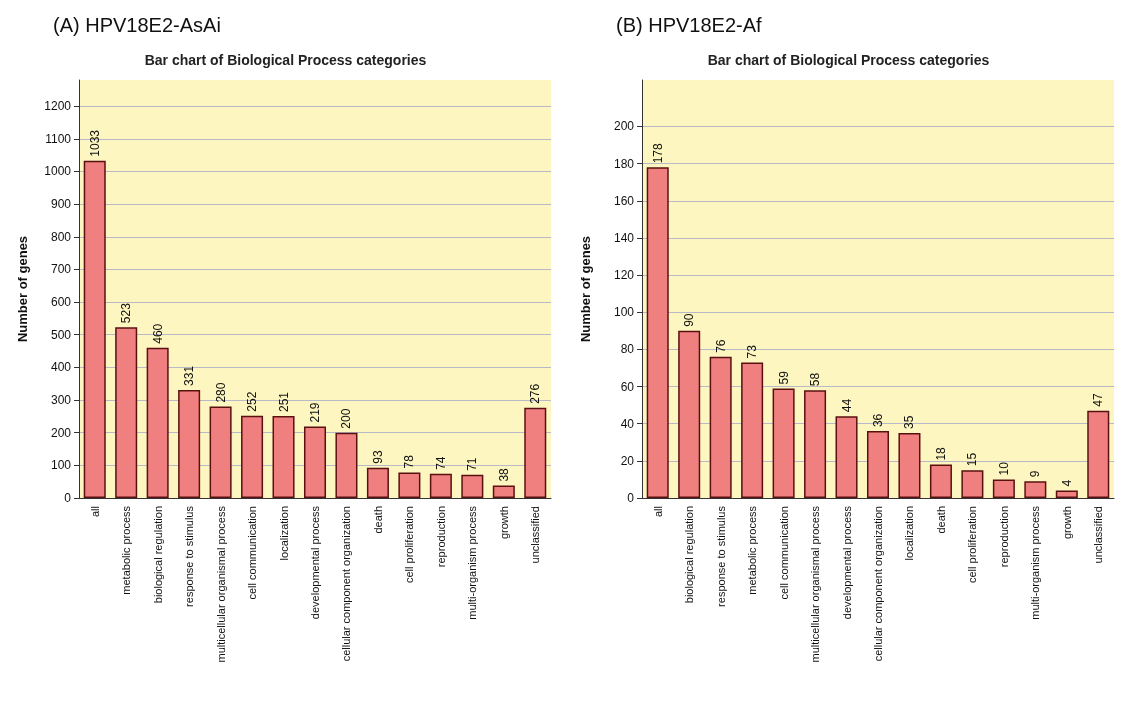 Image resolution: width=1135 pixels, height=711 pixels. I want to click on data-label: 73, so click(752, 351).